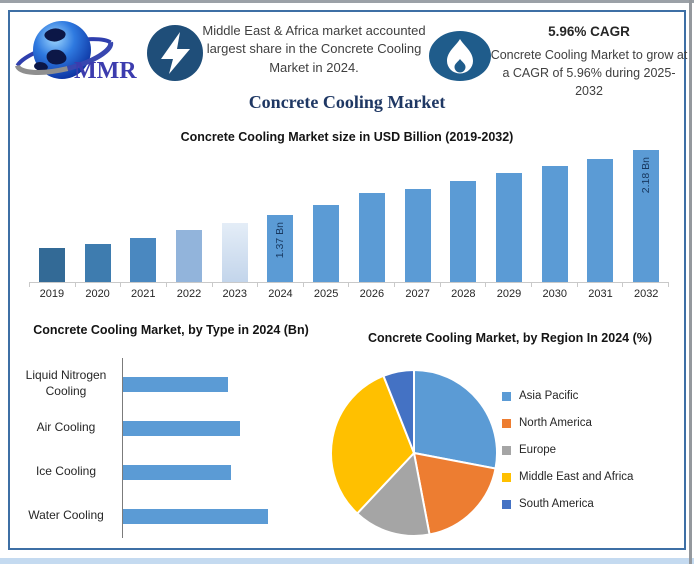 The width and height of the screenshot is (694, 564). I want to click on type-label-air-cooling: Air Cooling, so click(66, 427).